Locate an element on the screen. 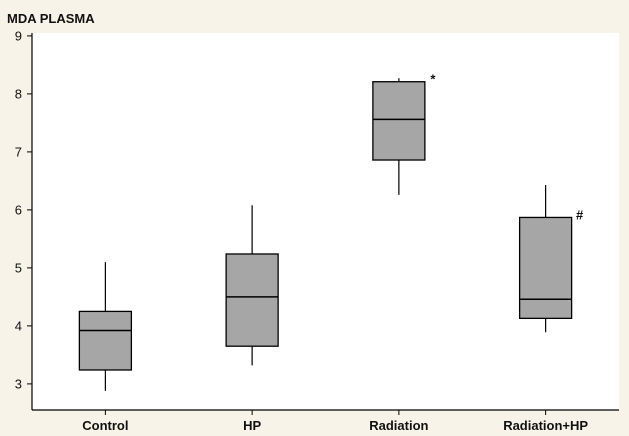 This screenshot has width=629, height=436. y-tick-label: 8 is located at coordinates (18, 93).